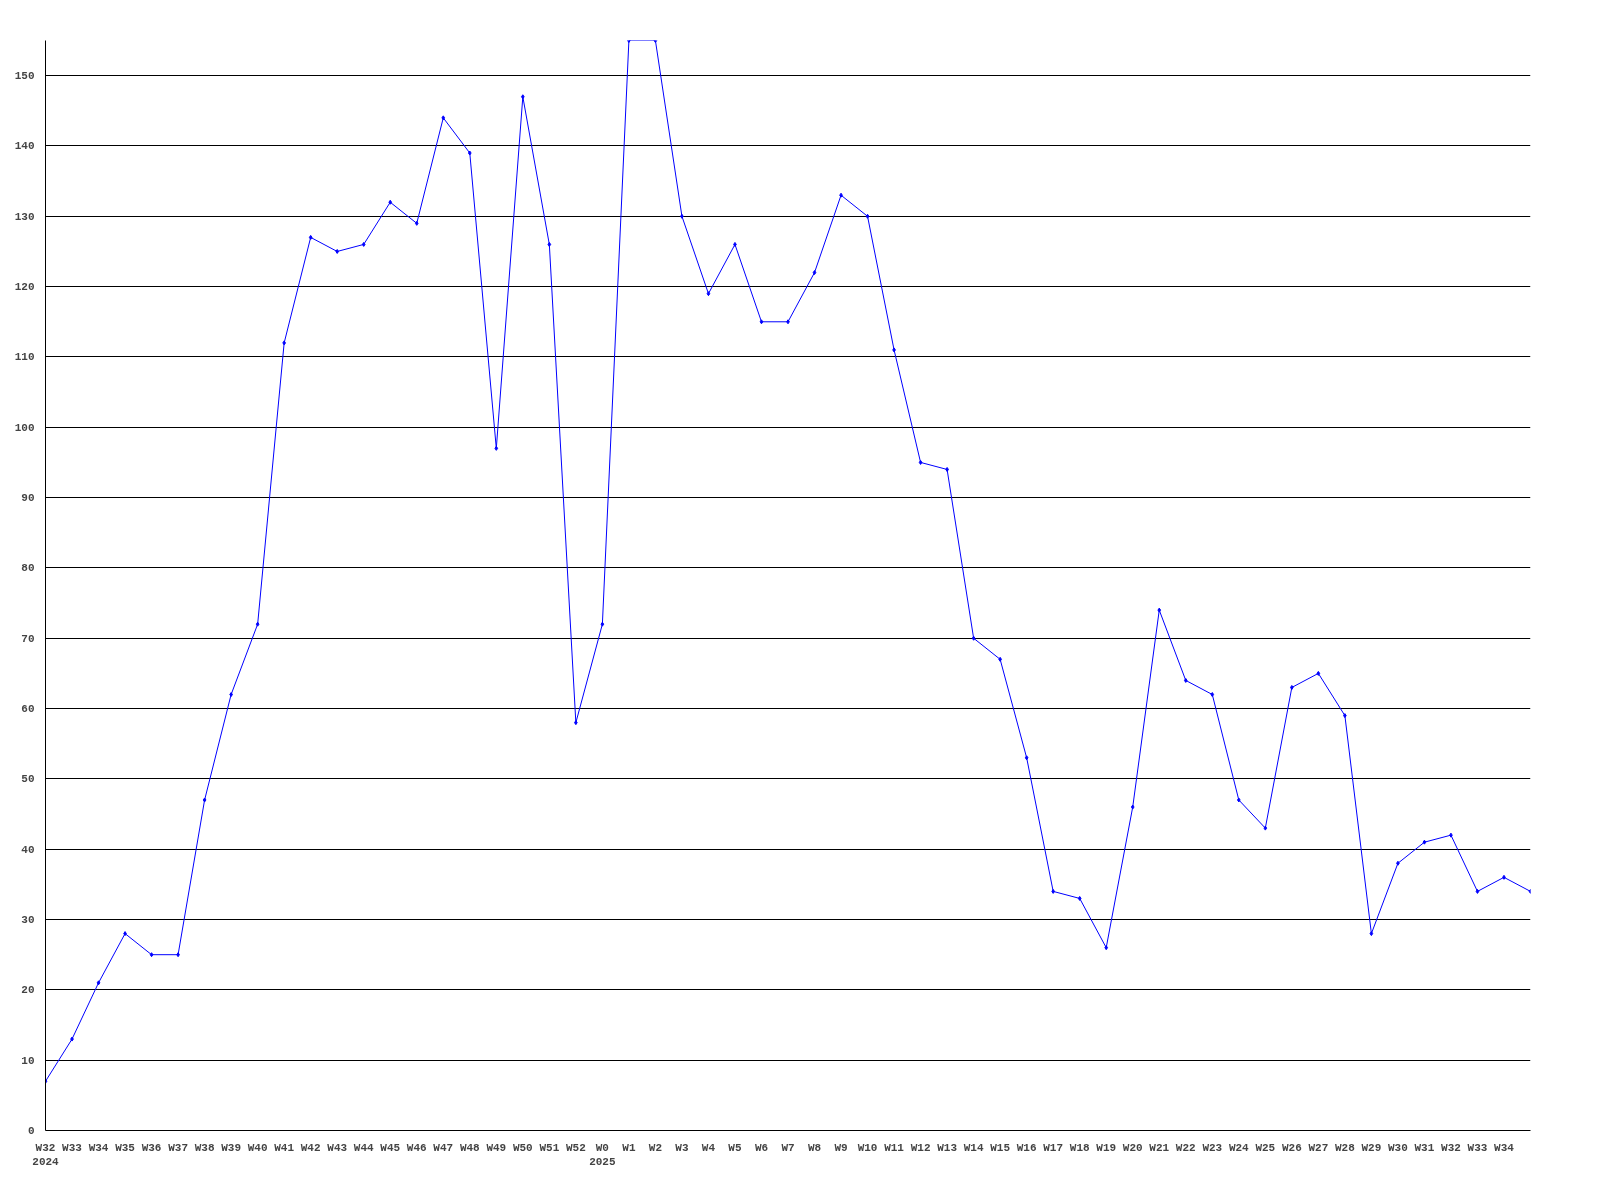 Image resolution: width=1600 pixels, height=1200 pixels. What do you see at coordinates (28, 638) in the screenshot?
I see `y-tick-label: 70` at bounding box center [28, 638].